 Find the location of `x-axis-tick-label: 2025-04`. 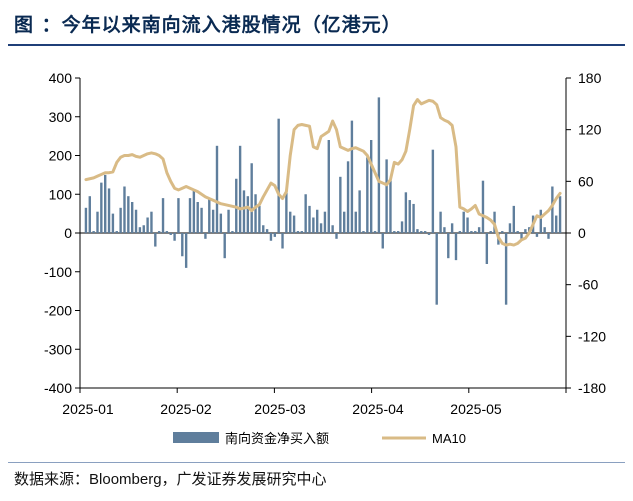

x-axis-tick-label: 2025-04 is located at coordinates (378, 409).